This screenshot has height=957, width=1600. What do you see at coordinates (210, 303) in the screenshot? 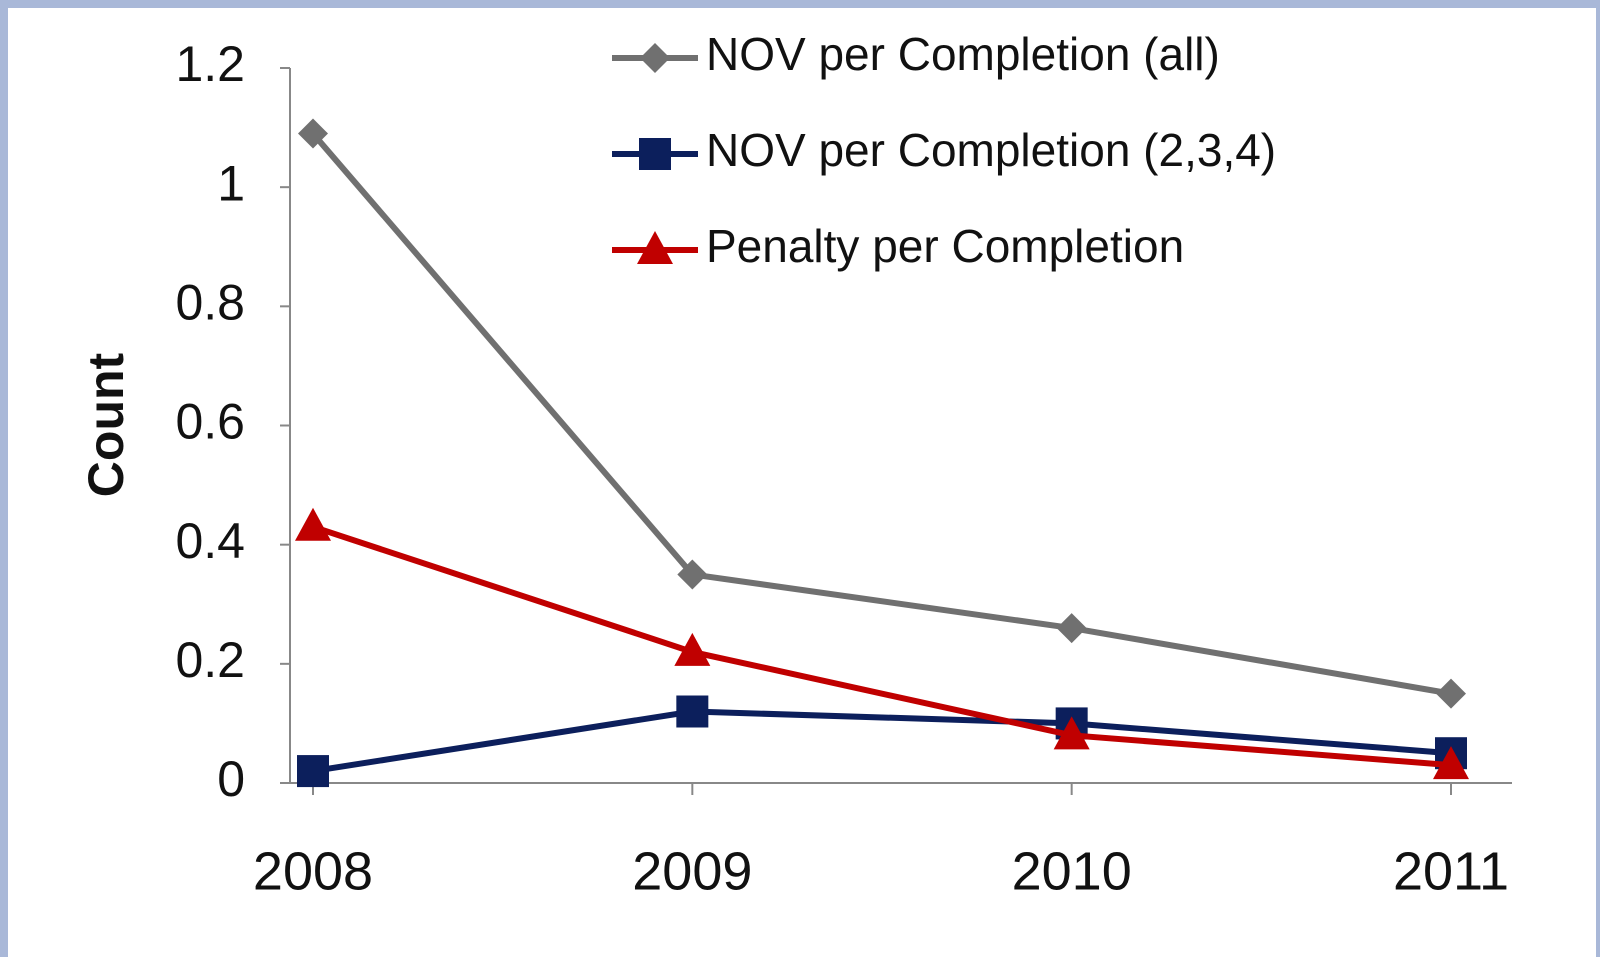
I see `y-tick-label: 0.8` at bounding box center [210, 303].